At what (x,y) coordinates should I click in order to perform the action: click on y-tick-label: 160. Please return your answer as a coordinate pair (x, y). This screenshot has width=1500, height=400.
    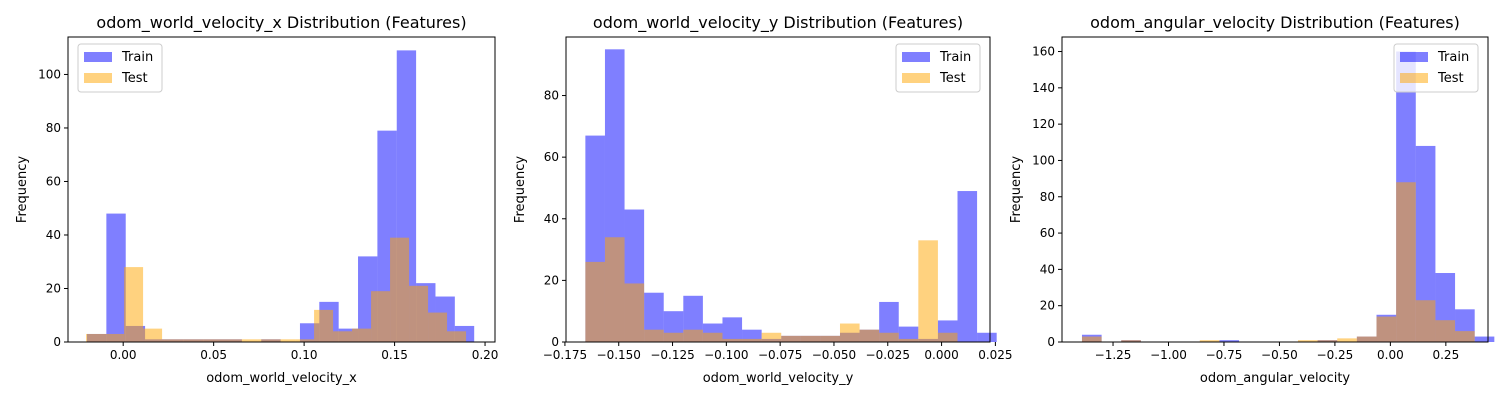
    Looking at the image, I should click on (1043, 52).